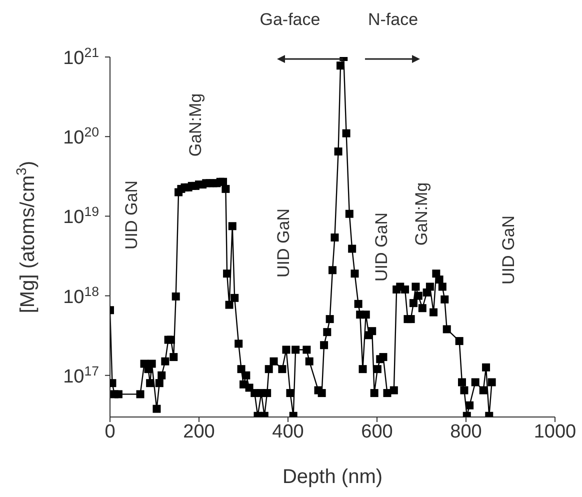  I want to click on y-tick-label: 10$^{17}$, so click(81, 375).